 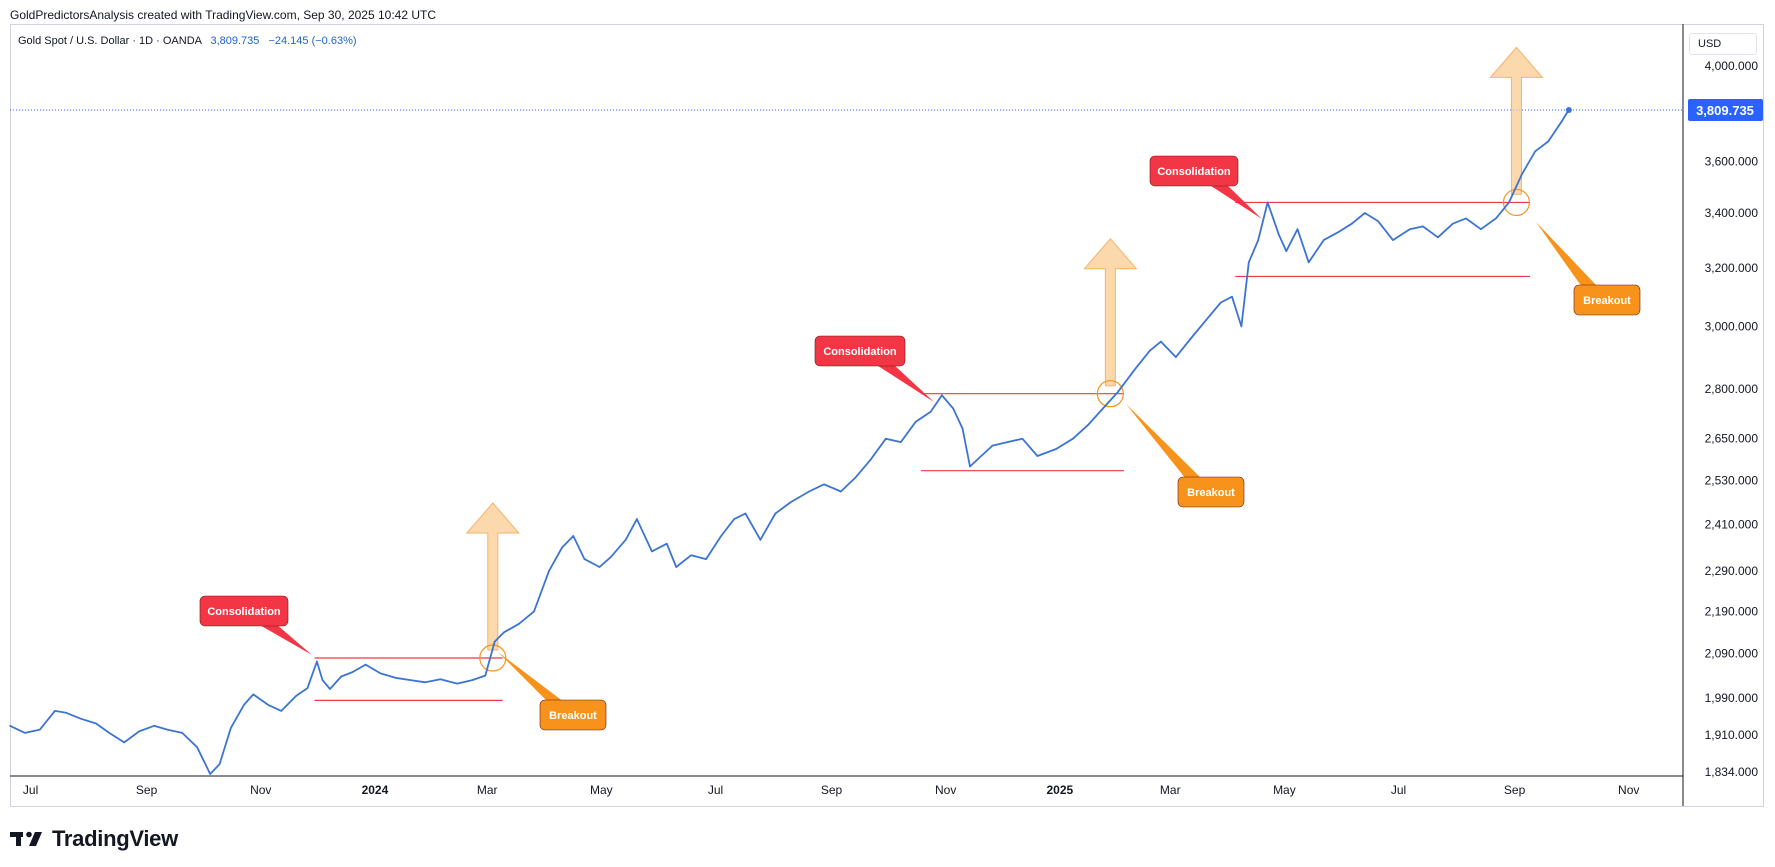 I want to click on last-price-value: 3,809.735, so click(x=235, y=41).